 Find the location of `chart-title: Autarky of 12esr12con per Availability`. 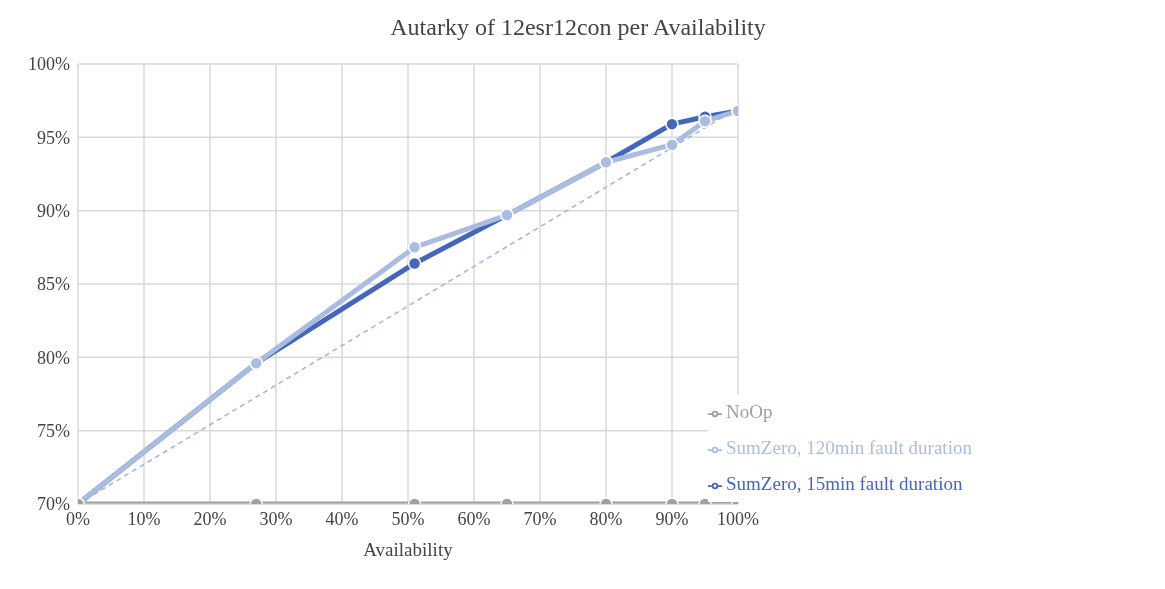

chart-title: Autarky of 12esr12con per Availability is located at coordinates (578, 27).